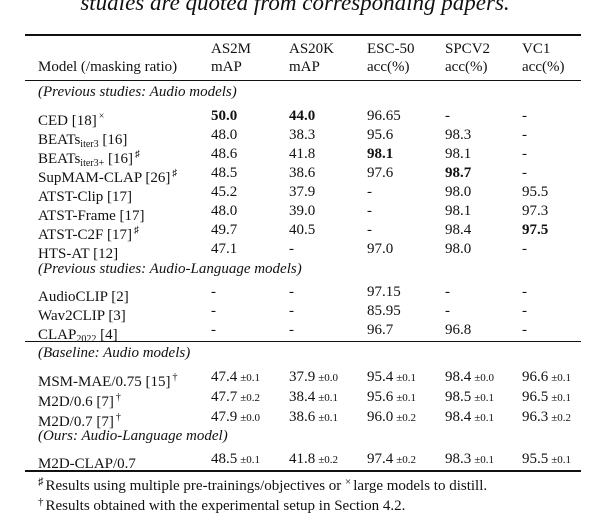 The height and width of the screenshot is (515, 590). I want to click on value-cell: 38.6 ±0.1, so click(314, 417).